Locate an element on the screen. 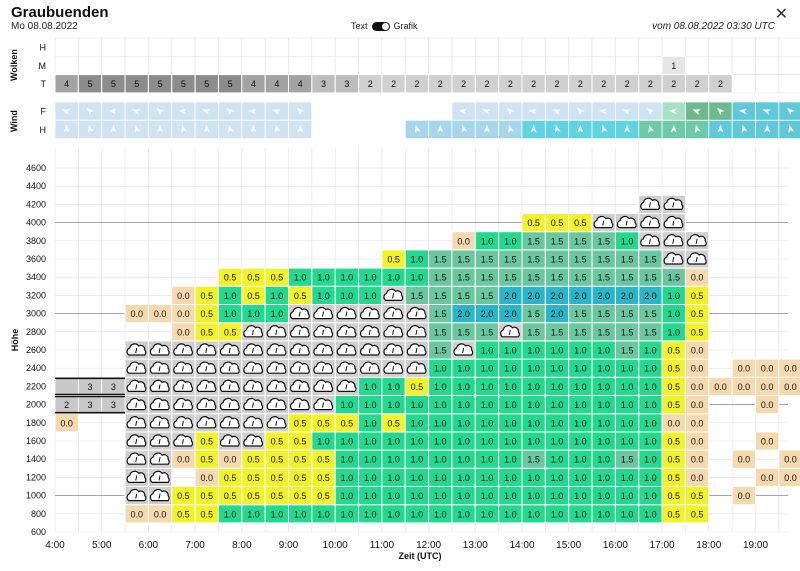 The image size is (800, 571). view-toggle: Text Grafik is located at coordinates (384, 26).